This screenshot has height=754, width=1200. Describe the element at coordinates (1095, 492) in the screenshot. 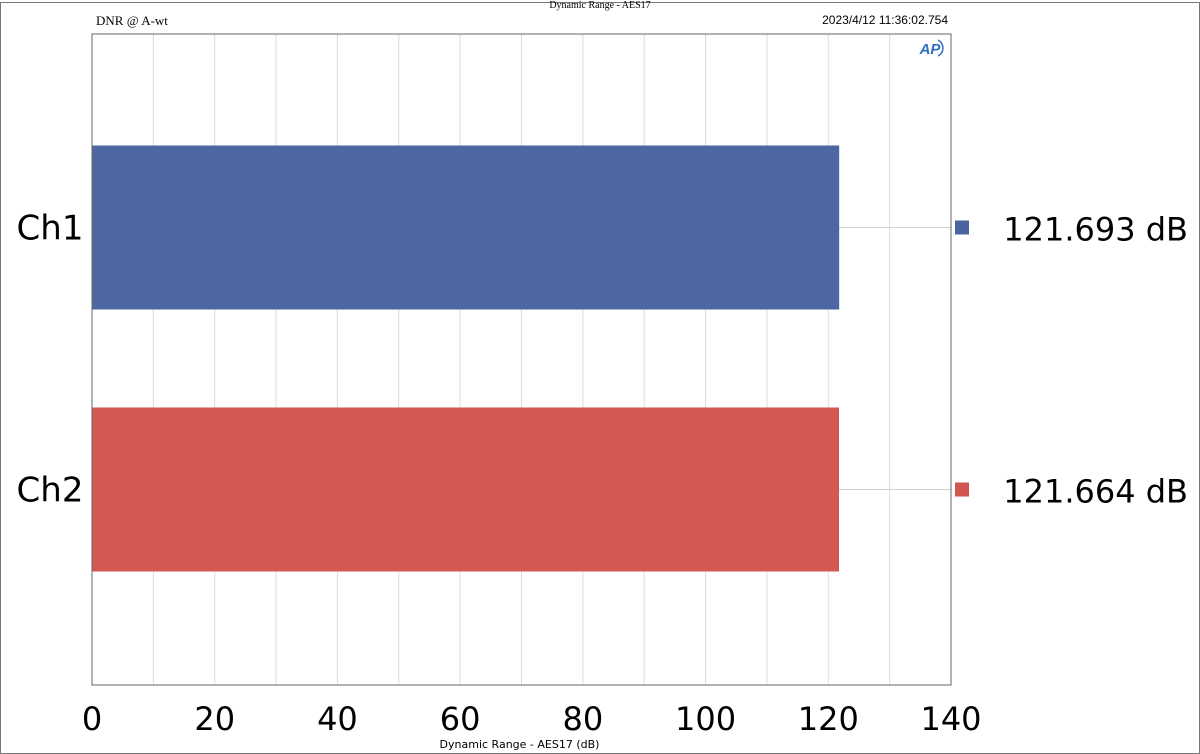

I see `value-label: 121.664 dB` at that location.